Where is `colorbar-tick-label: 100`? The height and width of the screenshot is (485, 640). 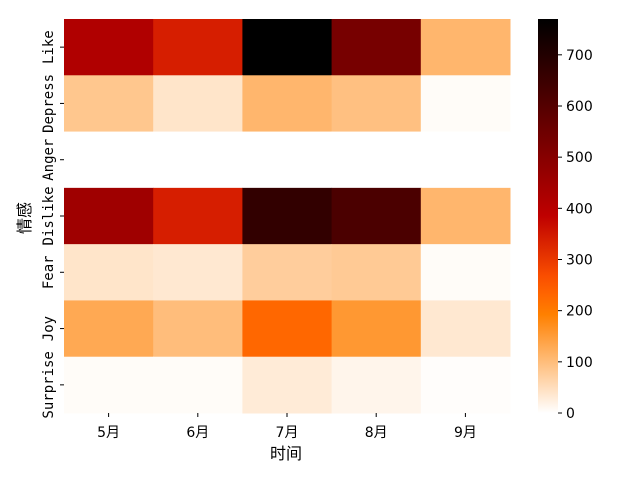 colorbar-tick-label: 100 is located at coordinates (579, 363).